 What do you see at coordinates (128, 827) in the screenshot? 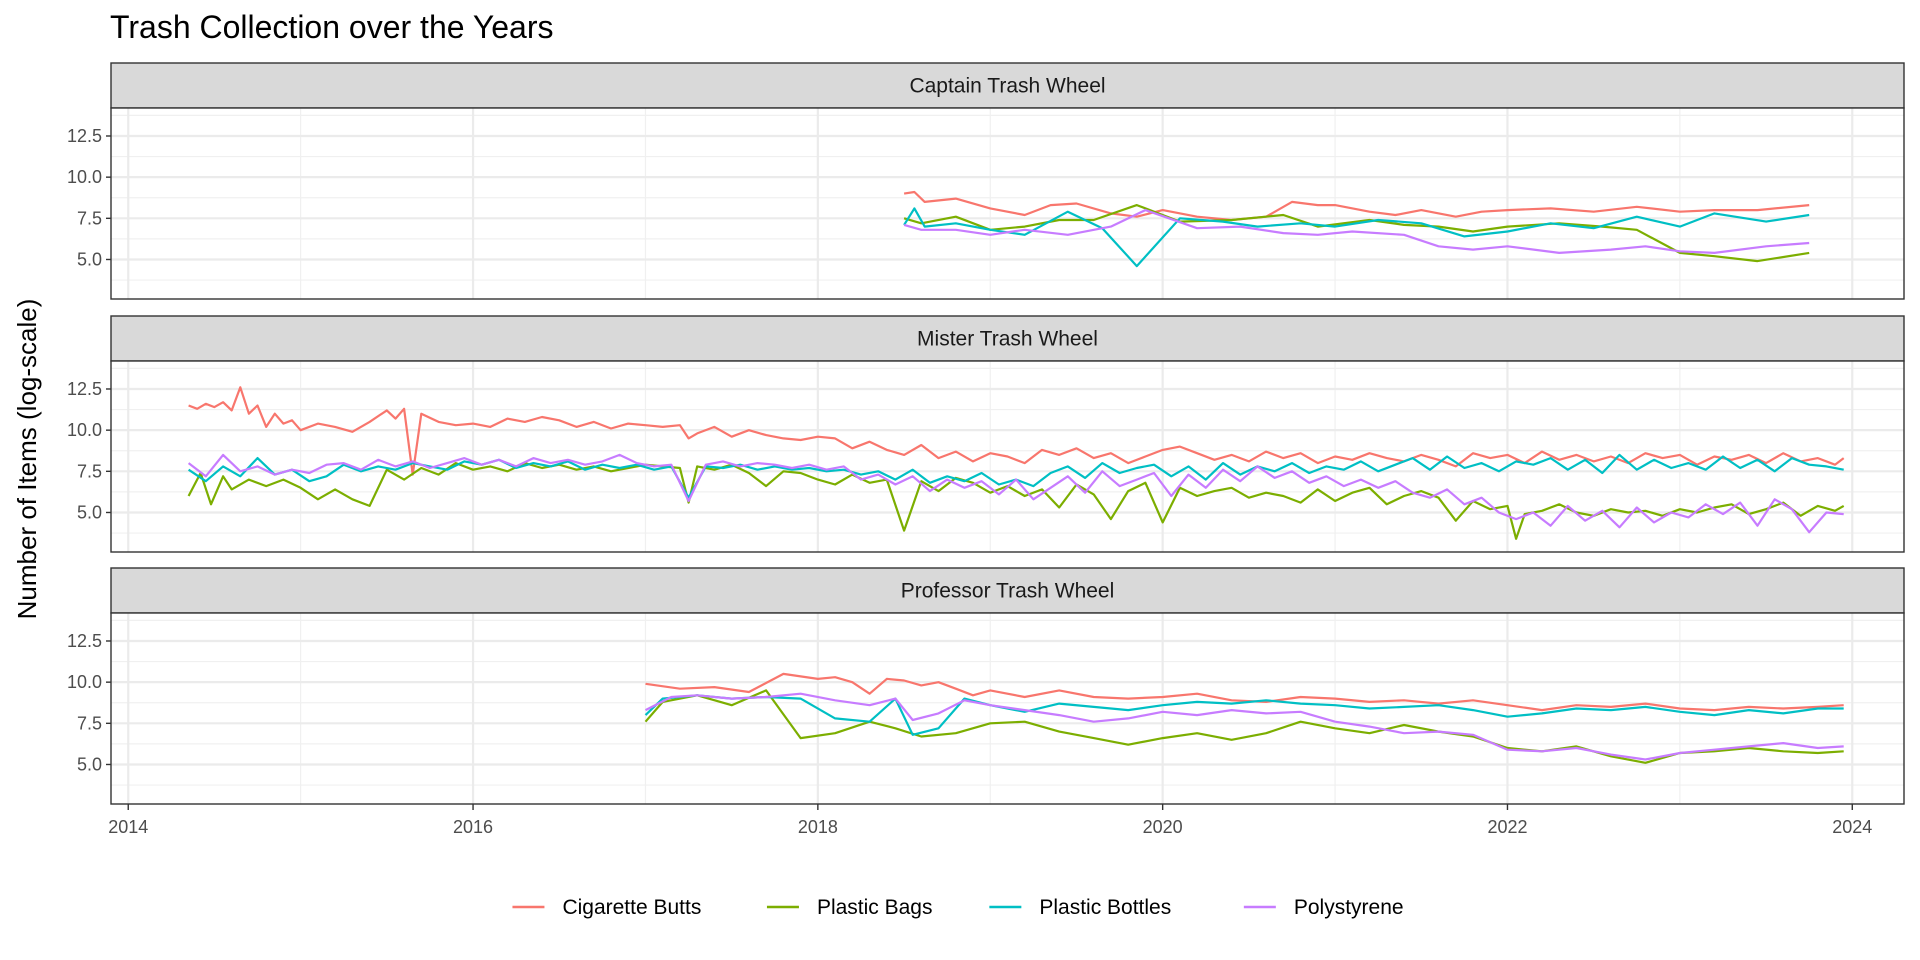
I see `x-tick-label: 2014` at bounding box center [128, 827].